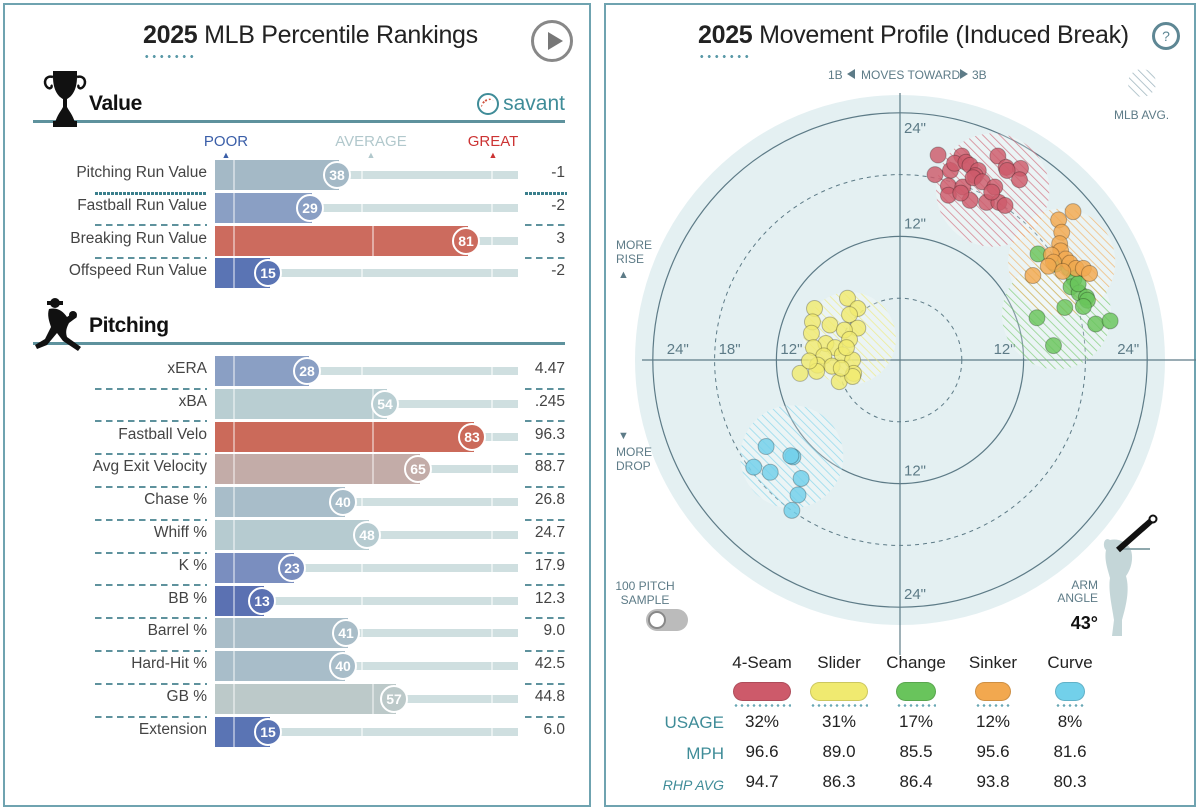  I want to click on section-header-pitching: Pitching, so click(299, 324).